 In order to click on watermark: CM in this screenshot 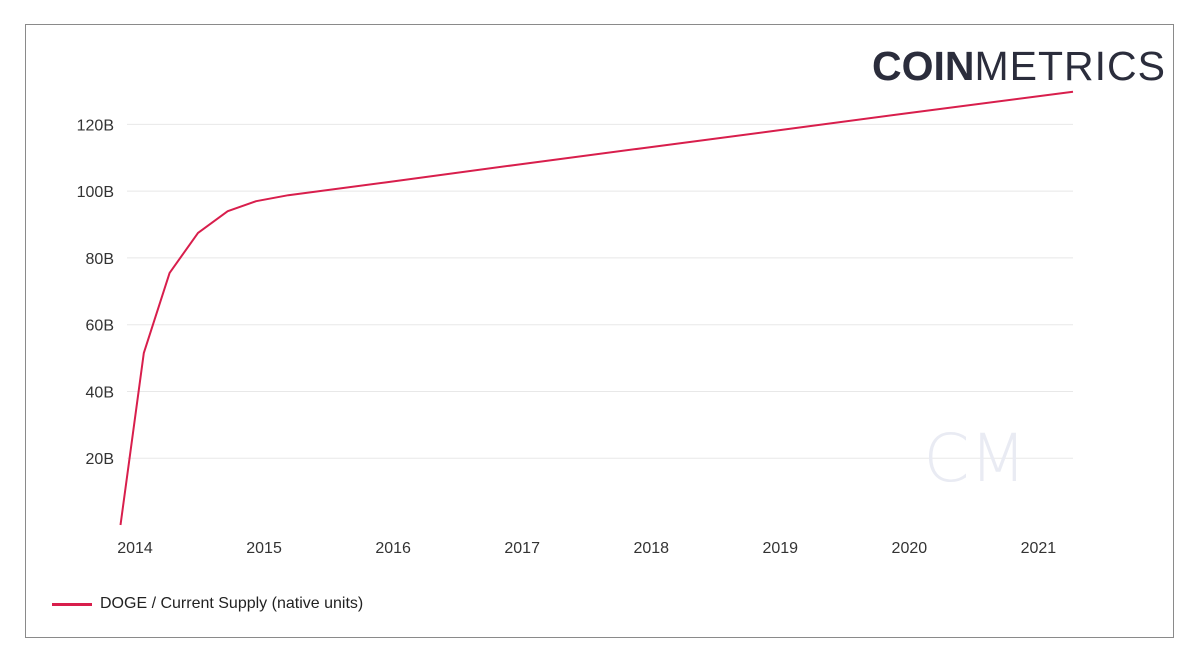, I will do `click(974, 458)`.